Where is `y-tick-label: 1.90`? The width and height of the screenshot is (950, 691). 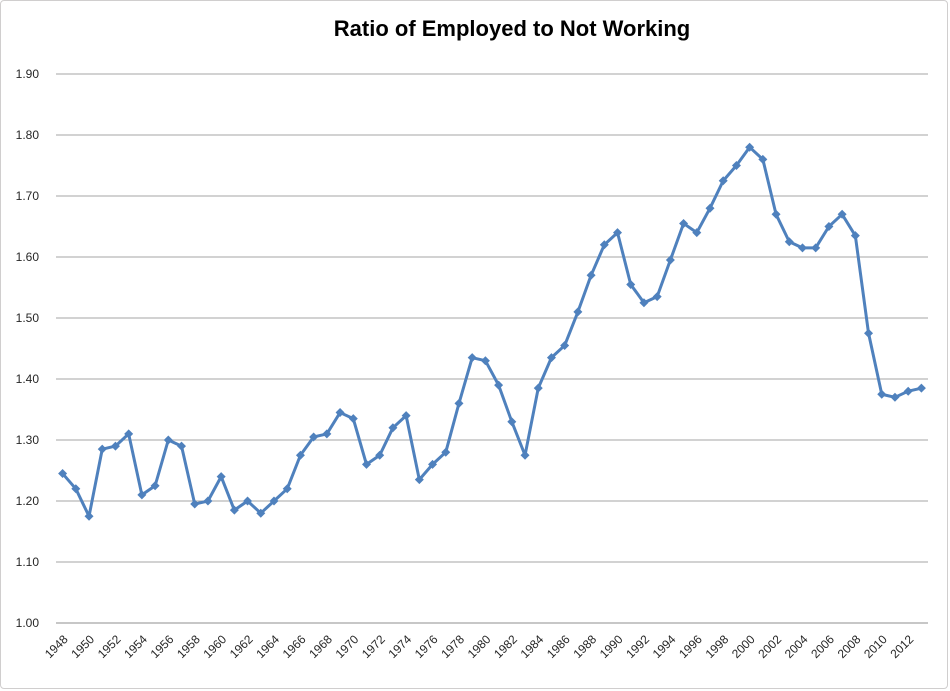 y-tick-label: 1.90 is located at coordinates (28, 74).